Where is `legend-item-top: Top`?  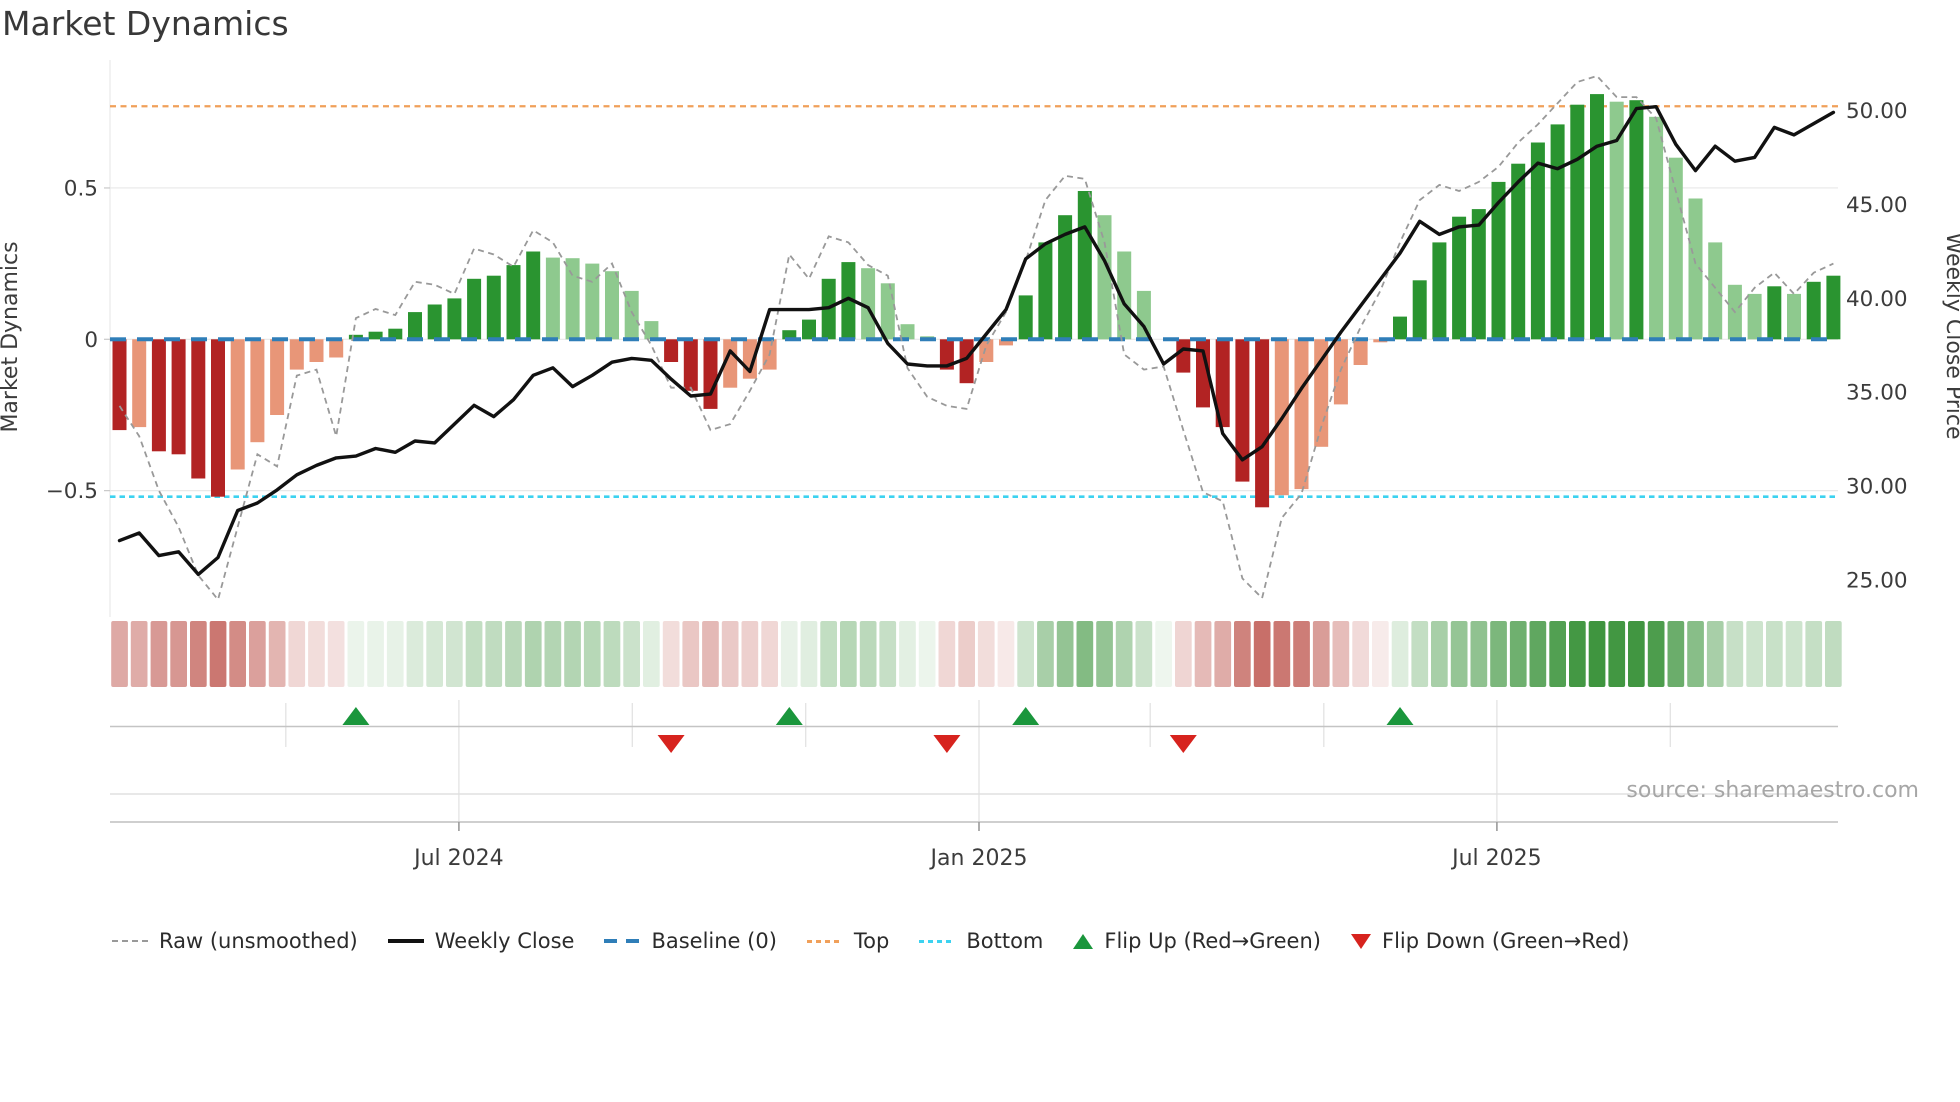
legend-item-top: Top is located at coordinates (847, 941).